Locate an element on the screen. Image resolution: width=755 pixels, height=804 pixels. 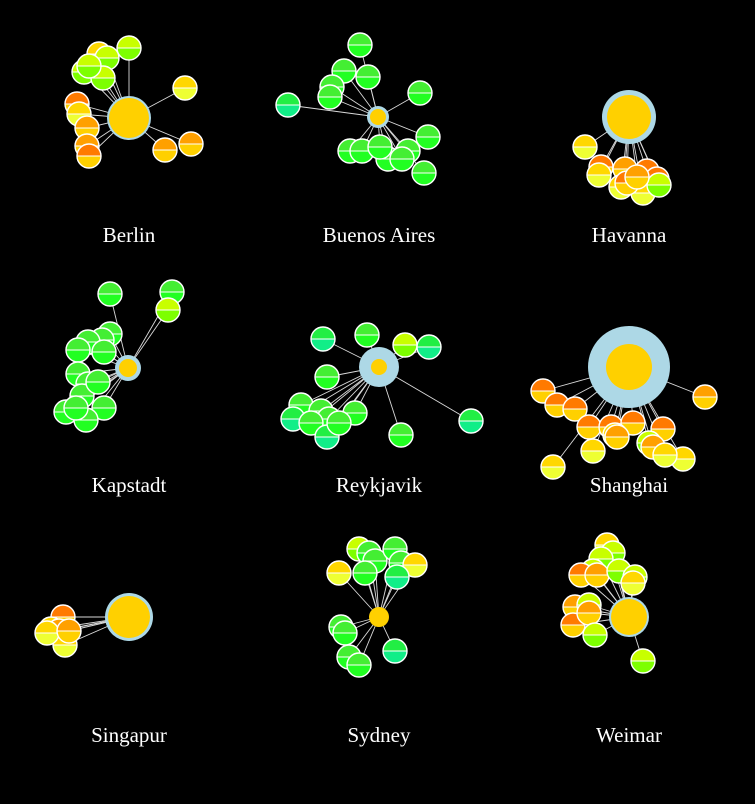
city-network-berlin: Berlin is located at coordinates (129, 125).